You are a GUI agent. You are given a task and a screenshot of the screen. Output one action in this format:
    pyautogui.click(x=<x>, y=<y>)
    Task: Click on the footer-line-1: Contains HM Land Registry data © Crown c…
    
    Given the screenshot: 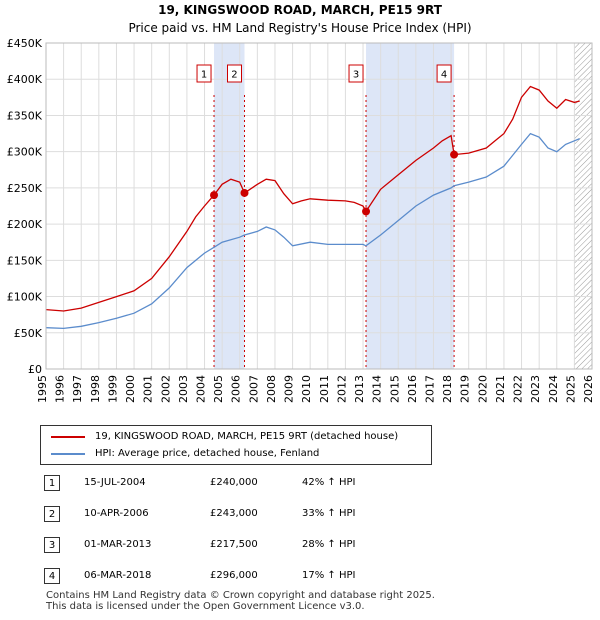 What is the action you would take?
    pyautogui.click(x=240, y=595)
    